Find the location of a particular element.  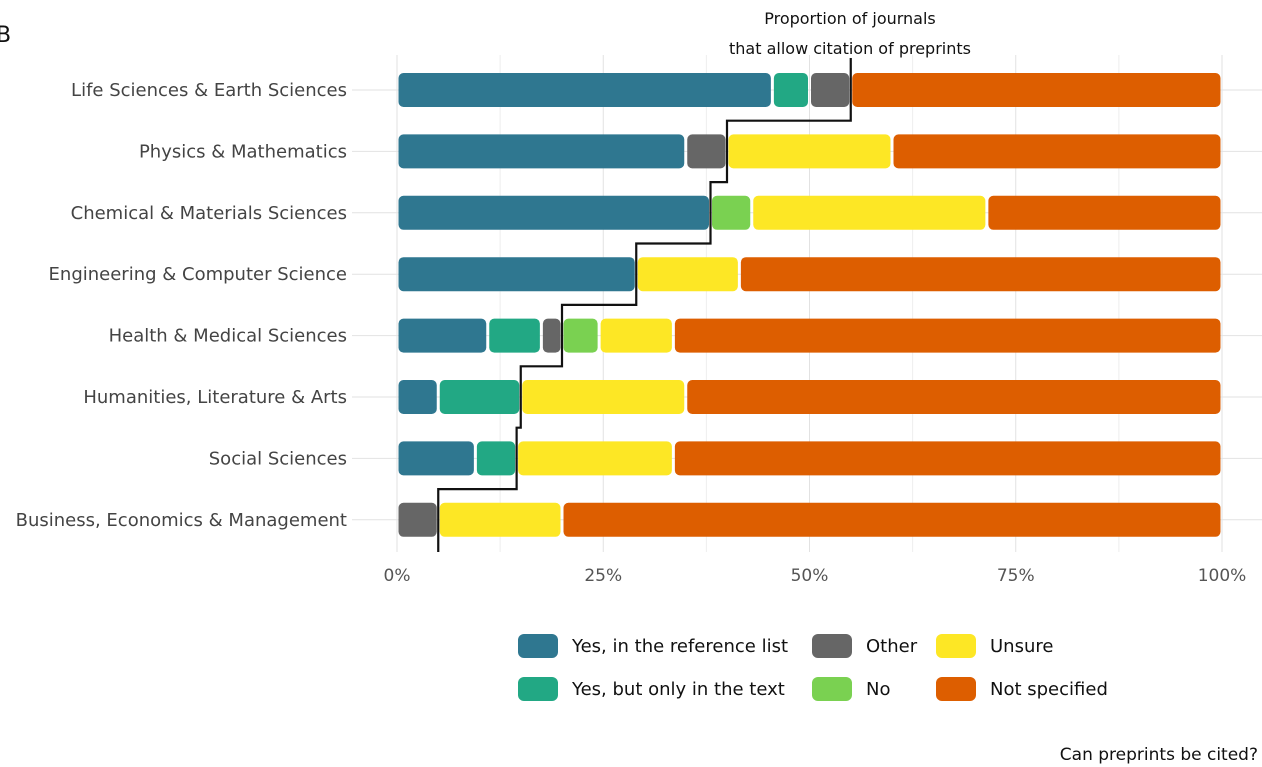

panel-letter: B is located at coordinates (5, 35).